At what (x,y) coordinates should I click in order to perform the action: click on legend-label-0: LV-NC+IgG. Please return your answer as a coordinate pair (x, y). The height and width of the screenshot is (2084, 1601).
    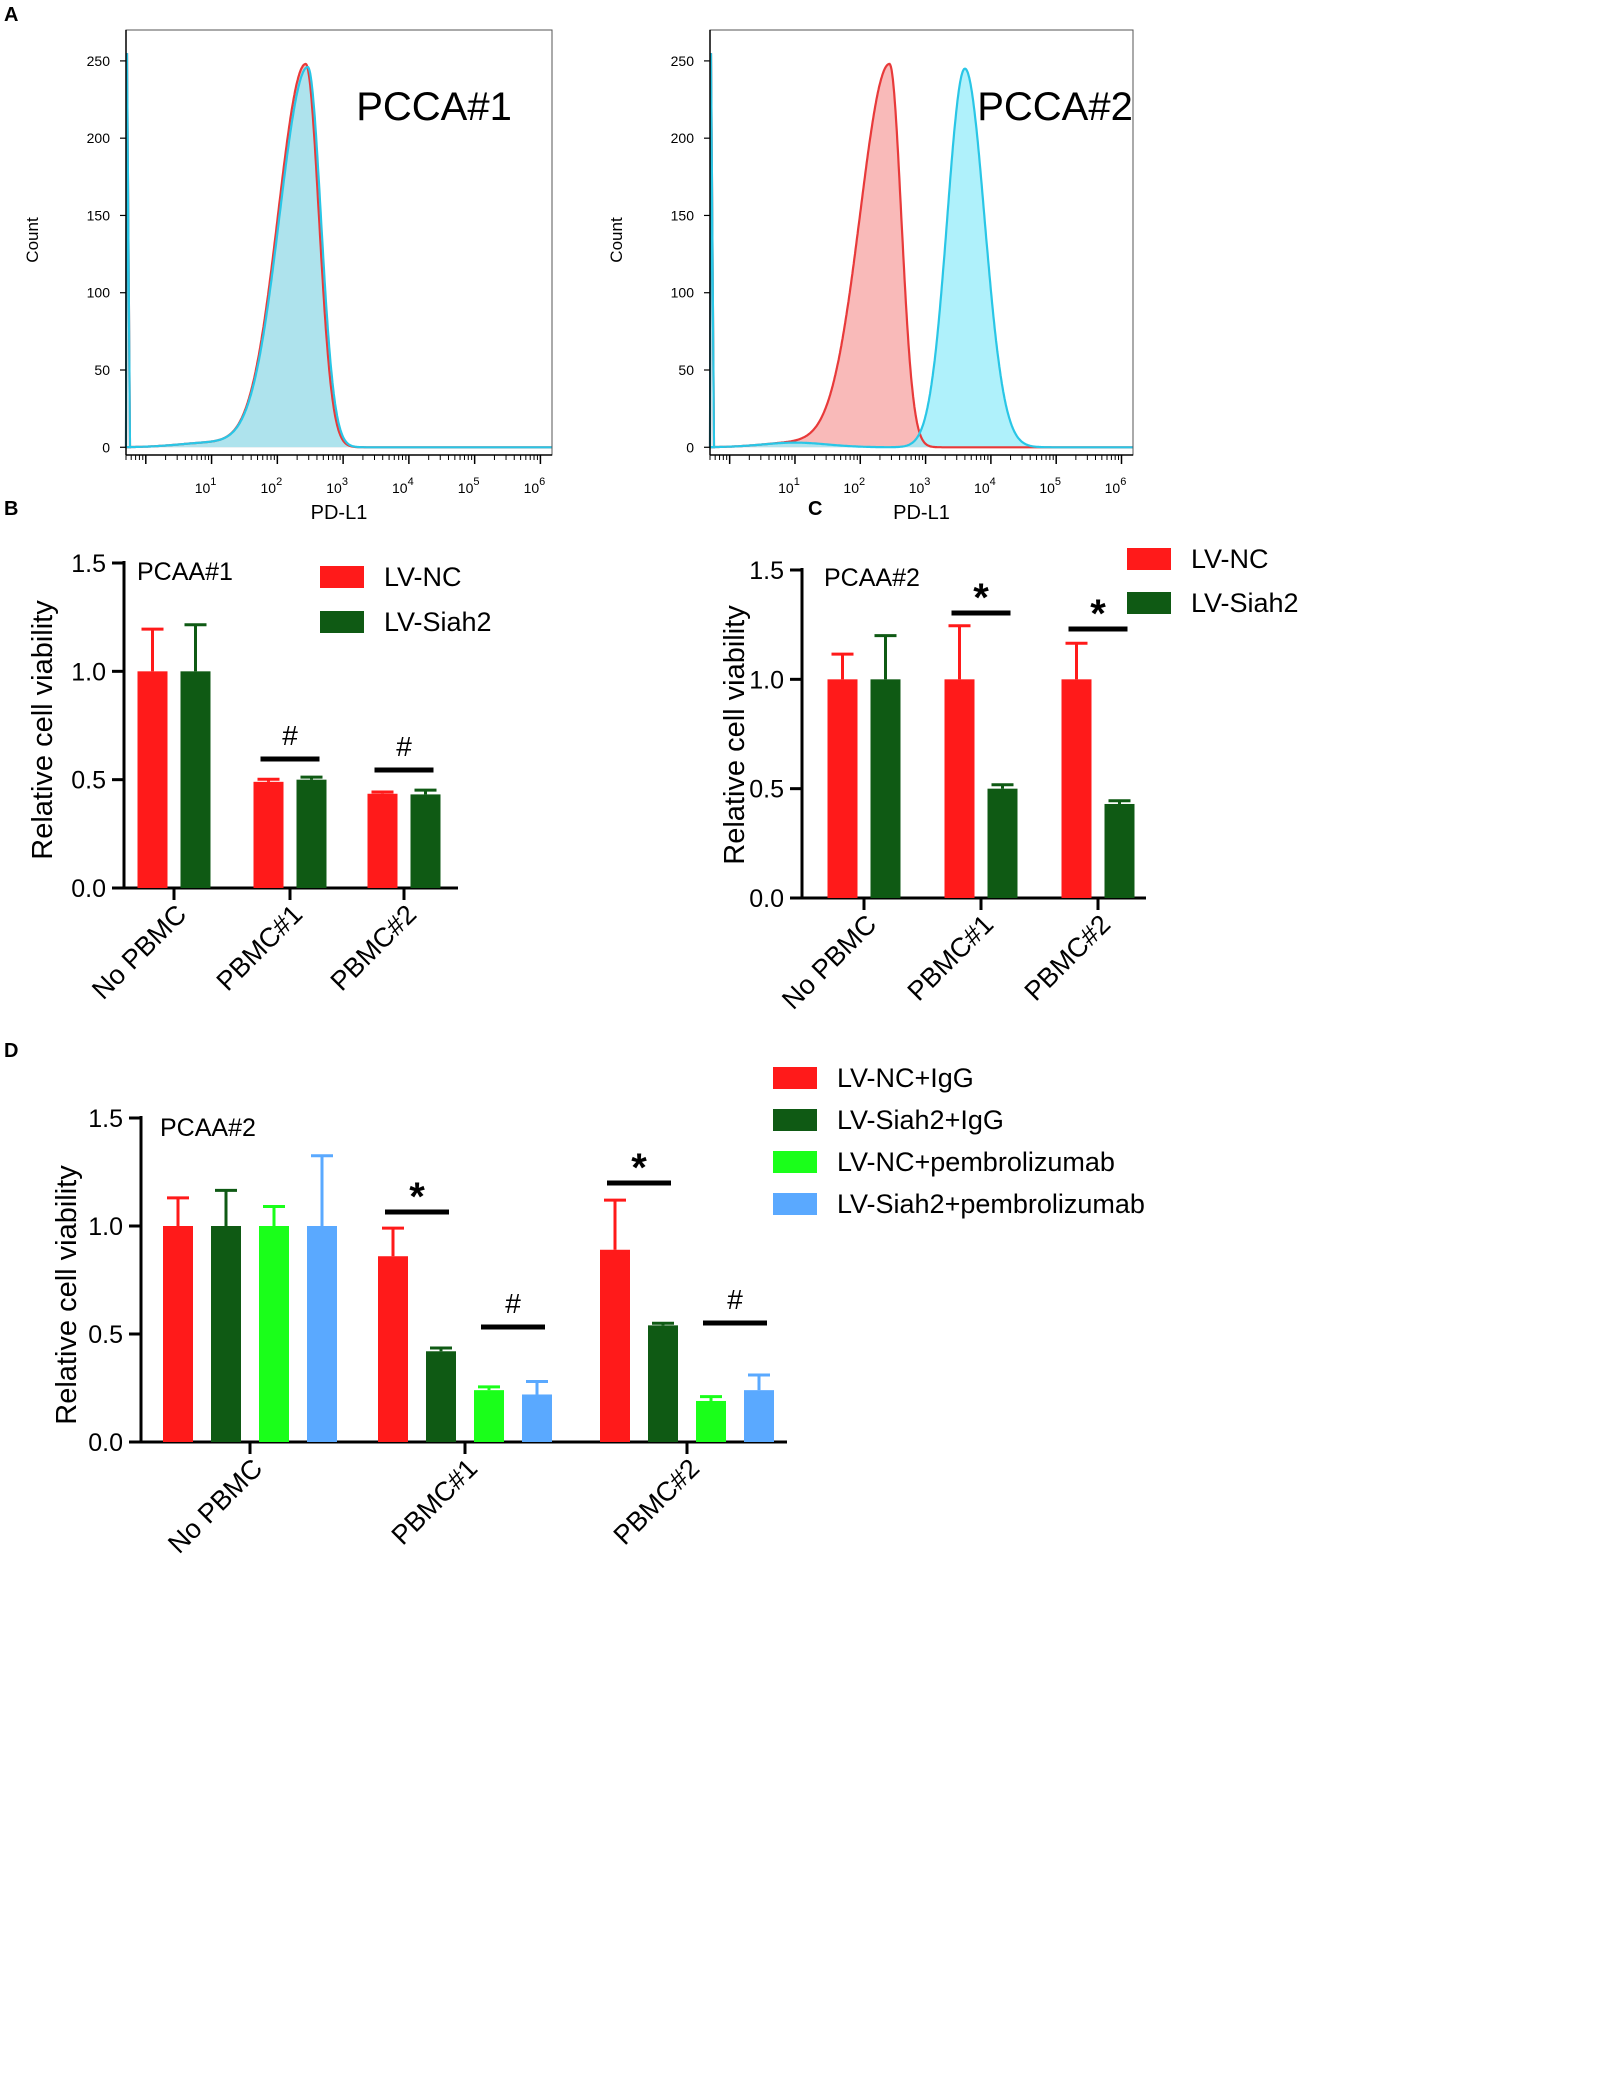
    Looking at the image, I should click on (905, 1078).